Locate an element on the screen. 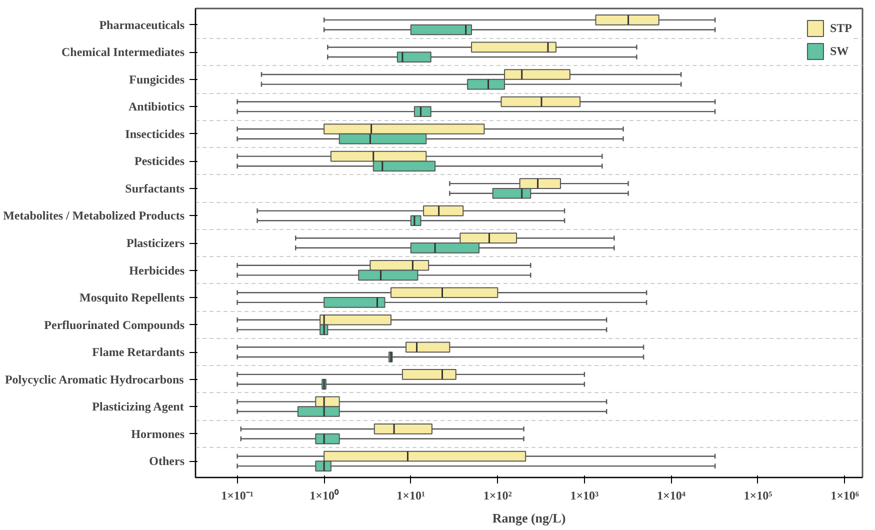 The image size is (875, 530). y-tick-label: Fungicides is located at coordinates (157, 79).